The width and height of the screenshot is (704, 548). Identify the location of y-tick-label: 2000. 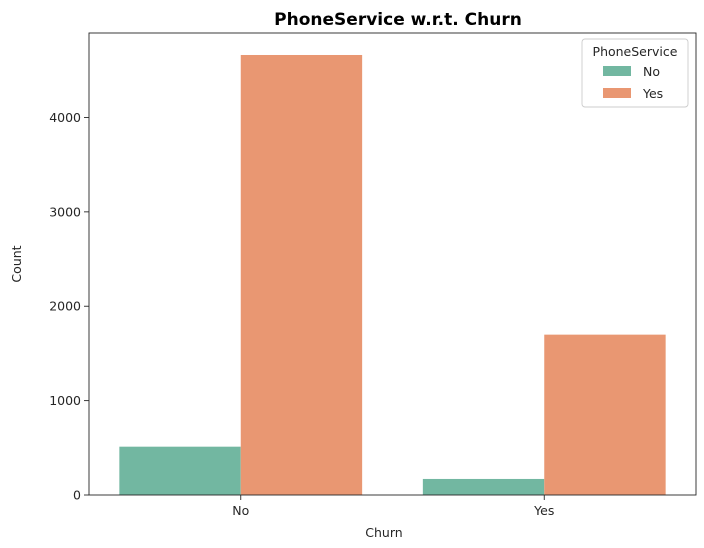
(65, 306).